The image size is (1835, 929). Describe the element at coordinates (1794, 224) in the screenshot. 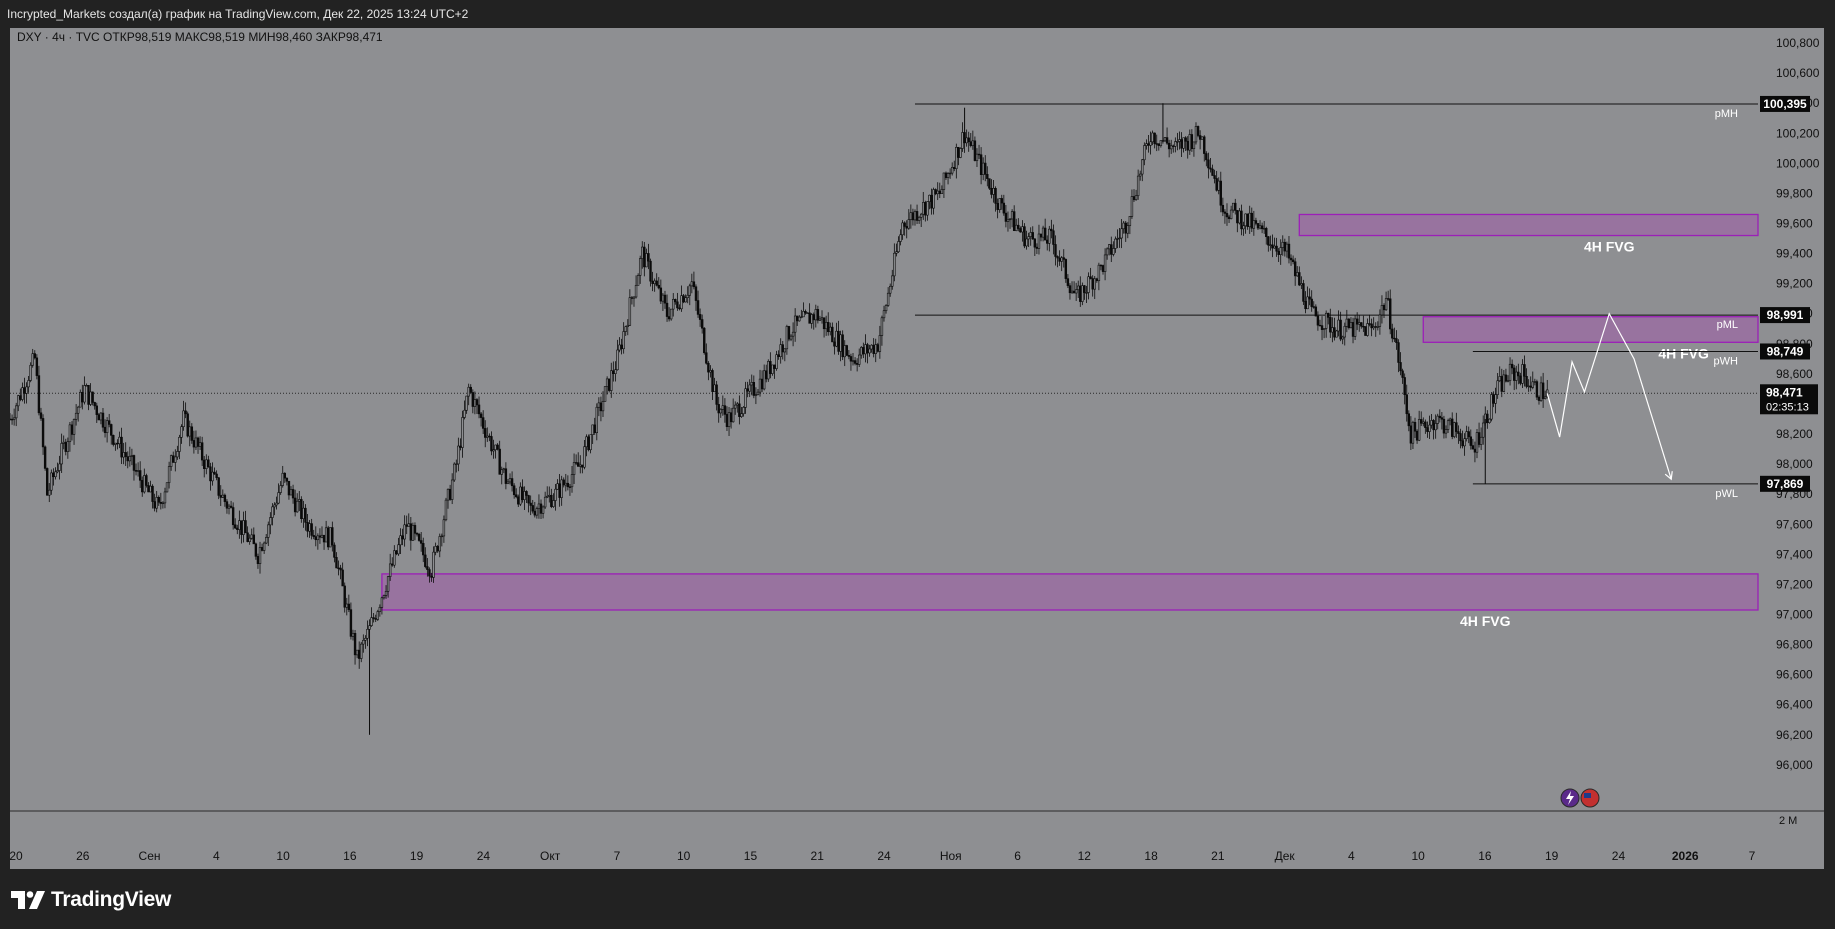

I see `price-axis-label: 99,600` at that location.